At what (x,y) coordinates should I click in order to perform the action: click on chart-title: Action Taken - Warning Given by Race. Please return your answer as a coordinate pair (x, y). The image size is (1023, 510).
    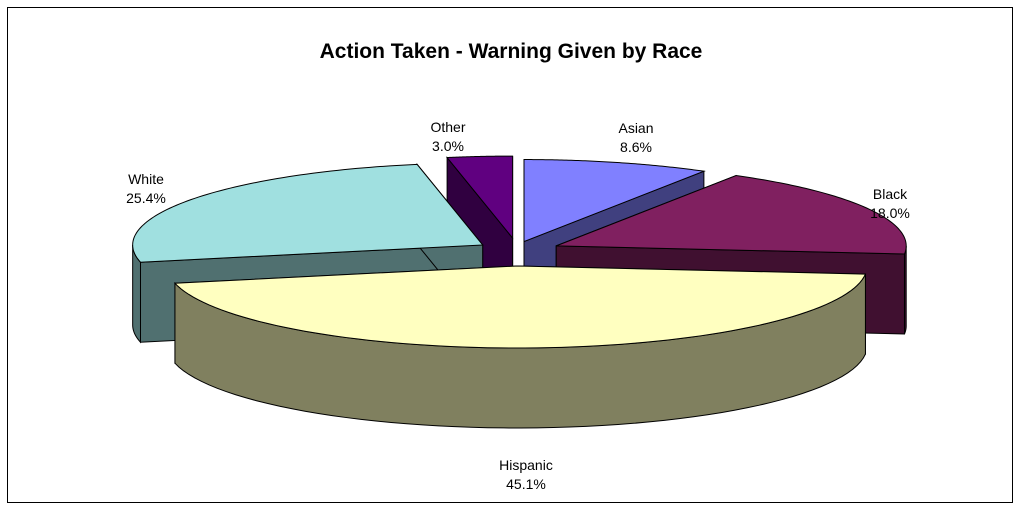
    Looking at the image, I should click on (511, 51).